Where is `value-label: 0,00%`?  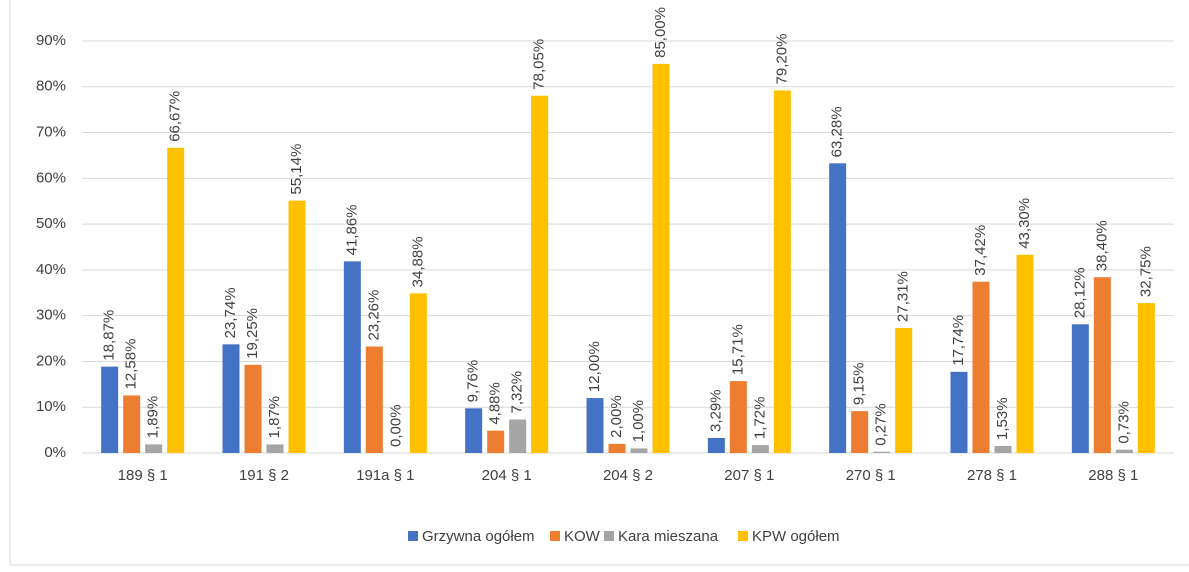 value-label: 0,00% is located at coordinates (395, 425).